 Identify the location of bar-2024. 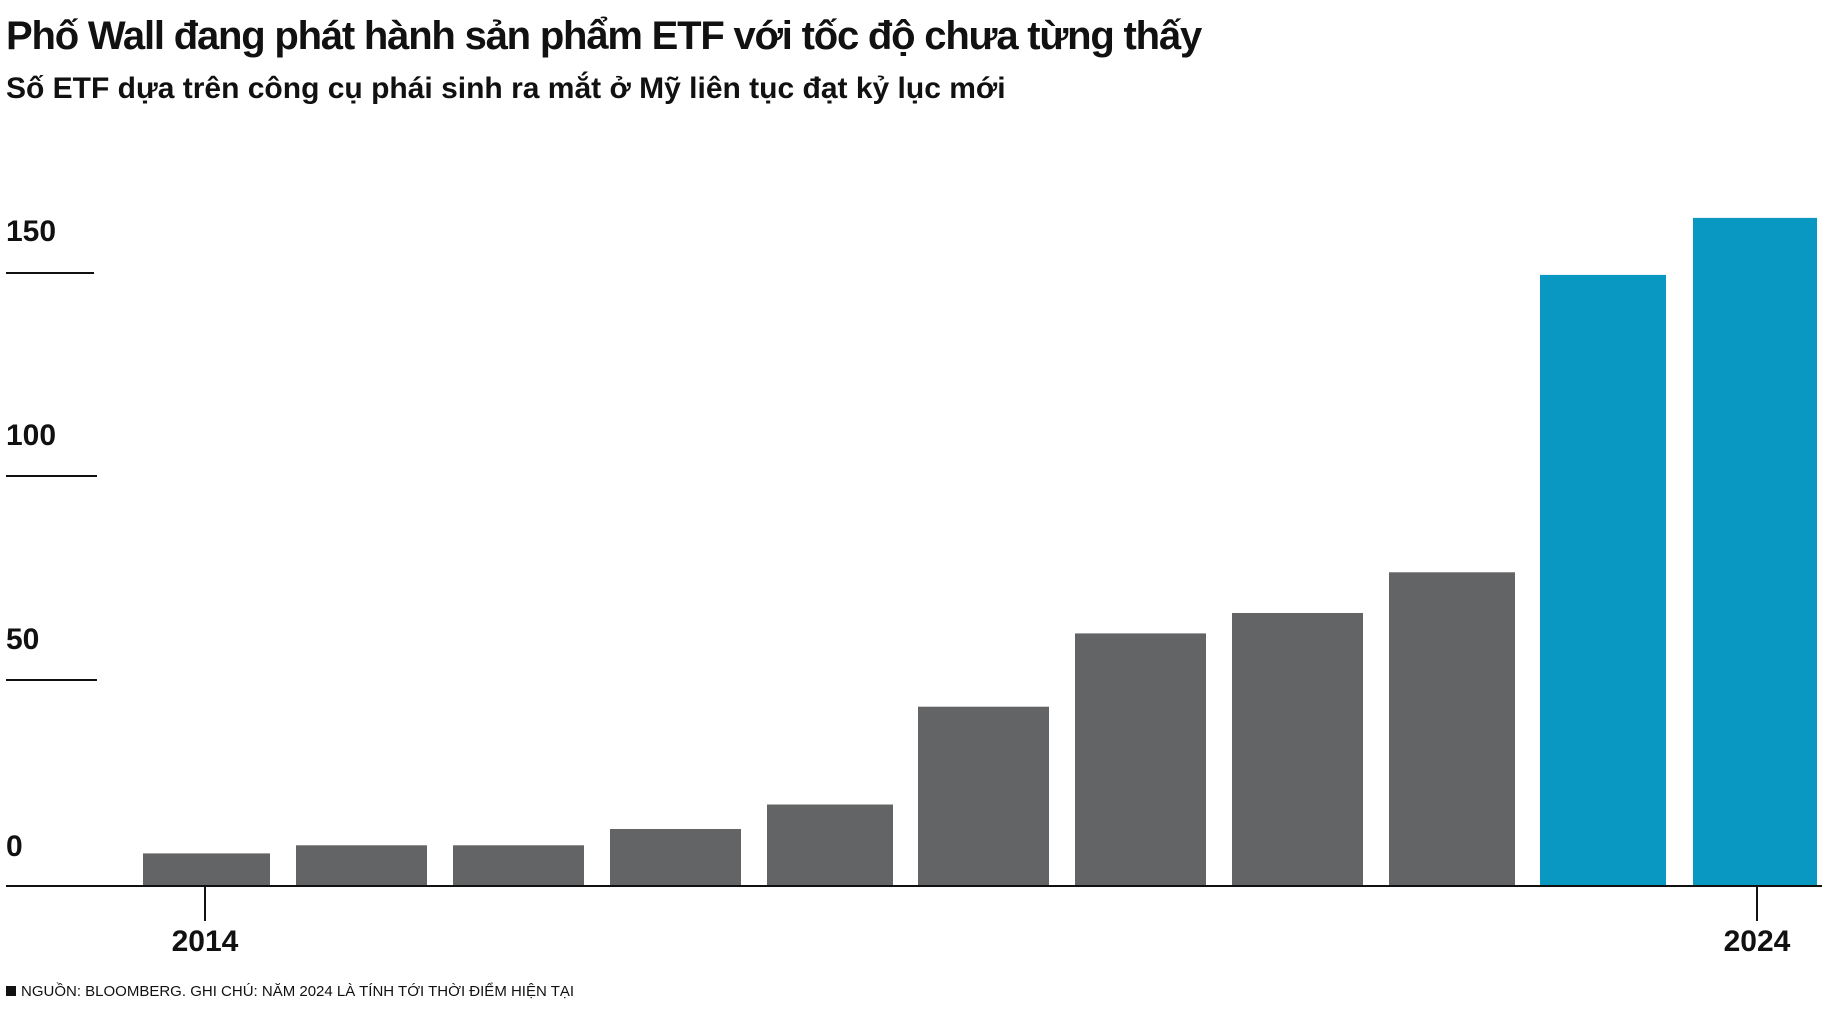
(1755, 551).